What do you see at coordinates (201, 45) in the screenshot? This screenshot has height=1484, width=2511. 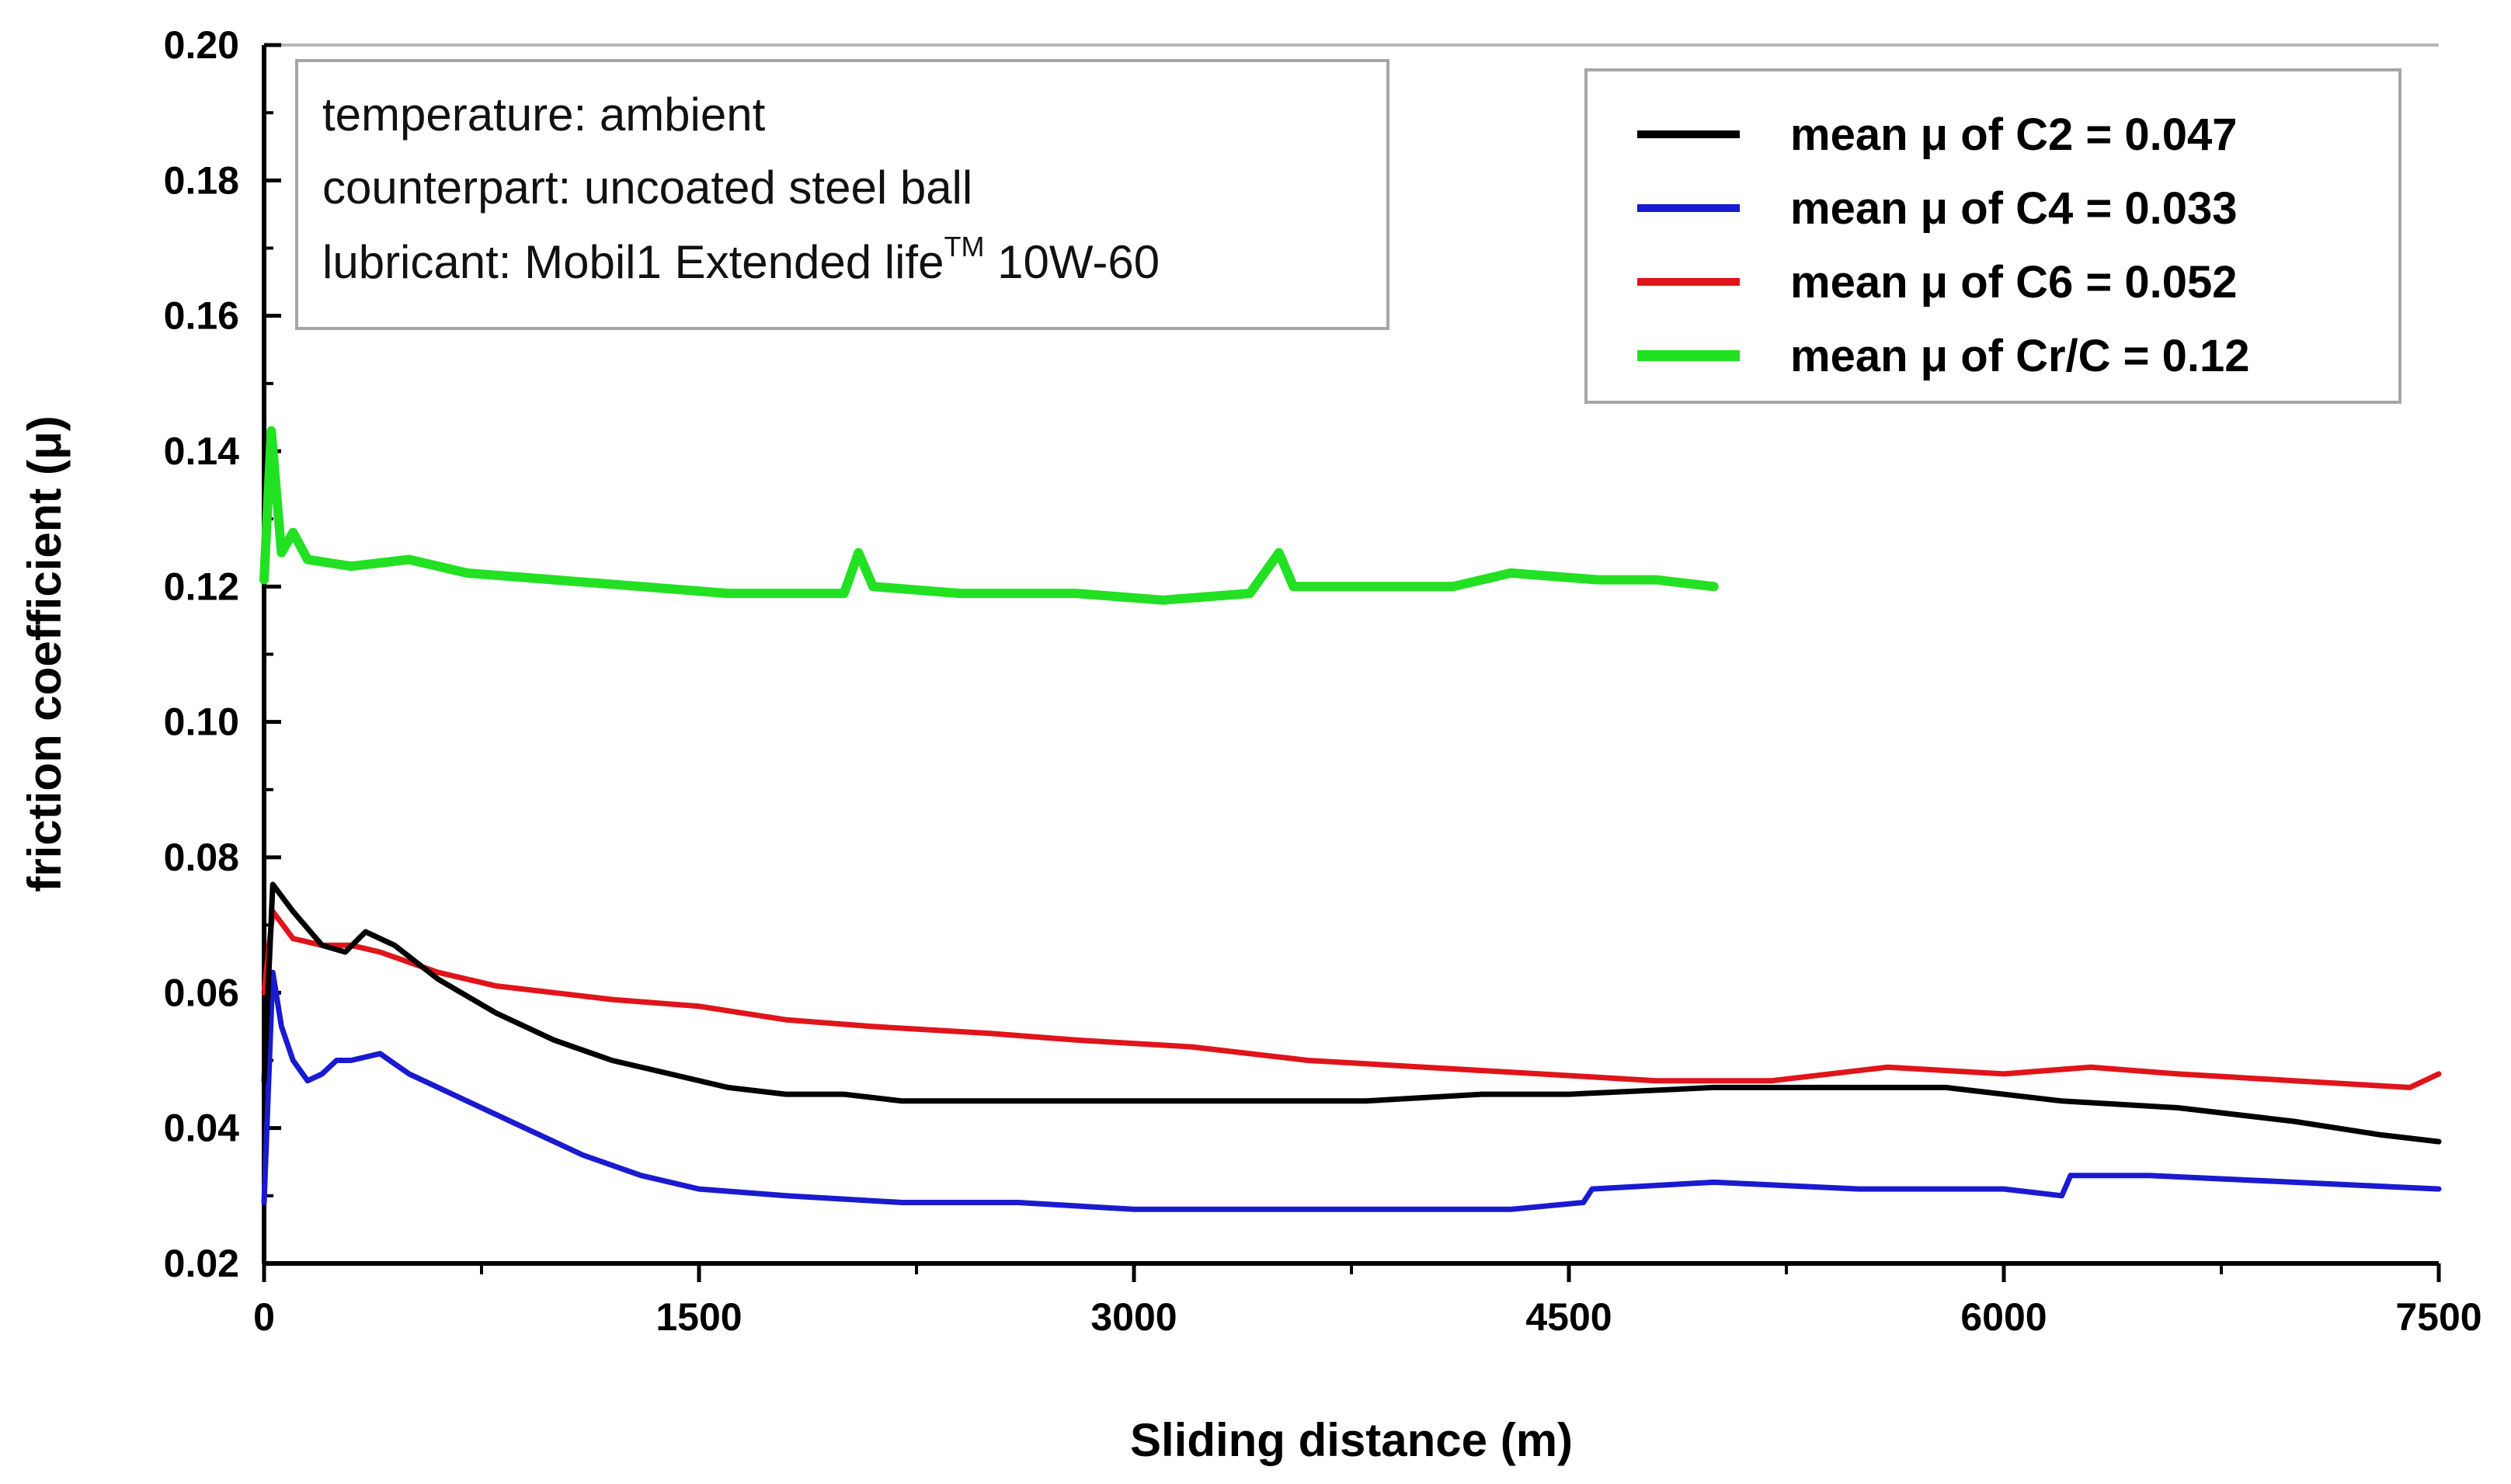 I see `y-tick-label: 0.20` at bounding box center [201, 45].